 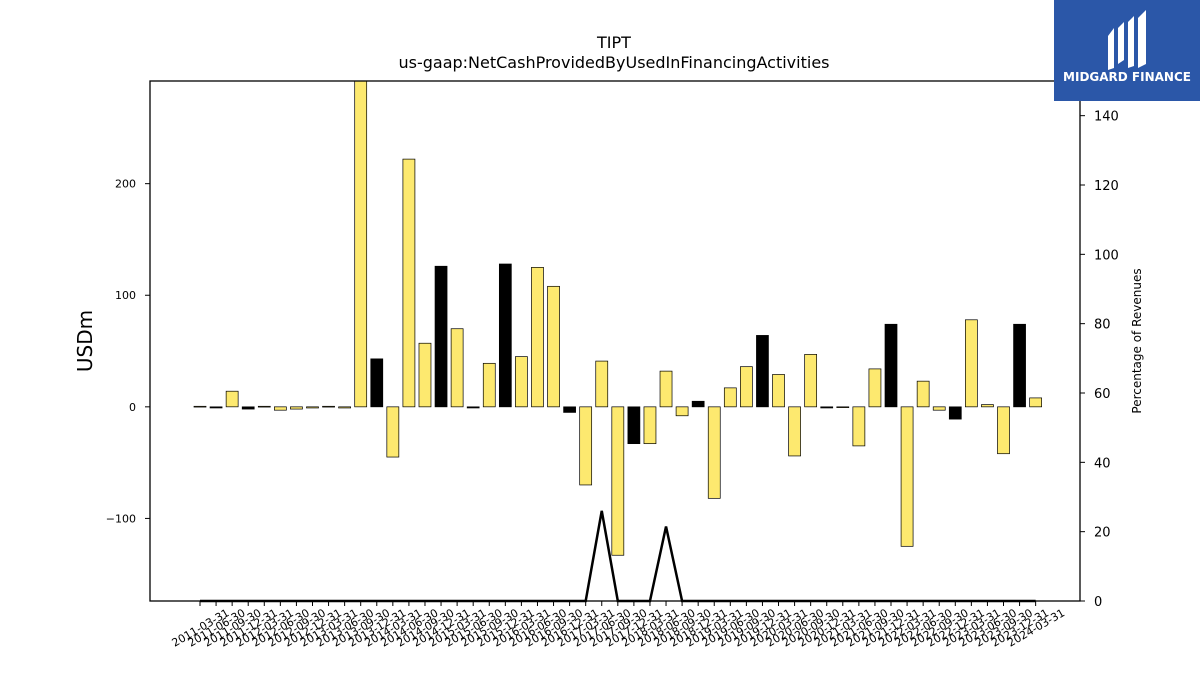 I want to click on y-tick-label: 100, so click(x=125, y=295).